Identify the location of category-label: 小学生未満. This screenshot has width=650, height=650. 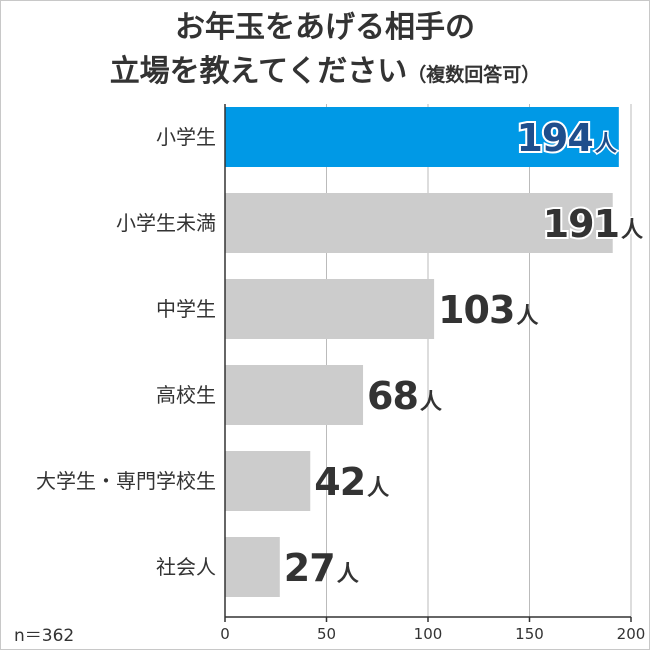
(166, 223).